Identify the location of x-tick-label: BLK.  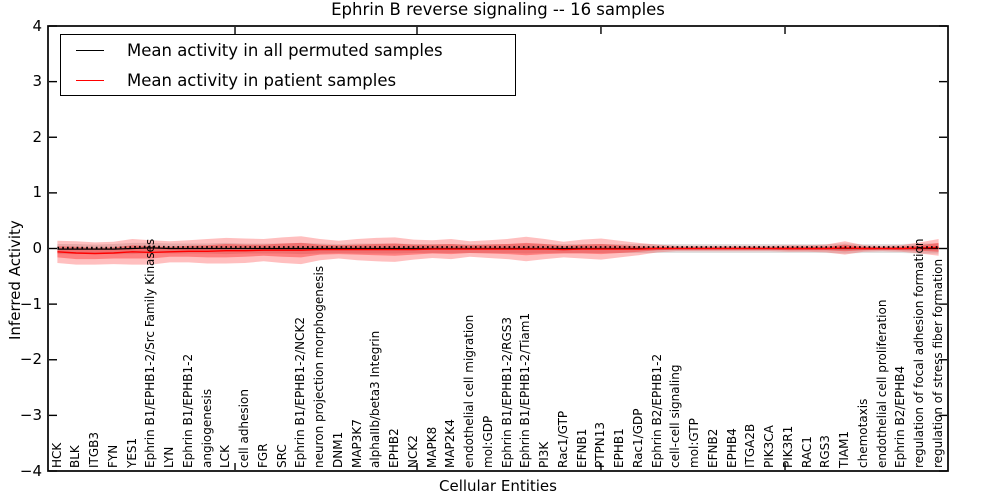
(75, 456).